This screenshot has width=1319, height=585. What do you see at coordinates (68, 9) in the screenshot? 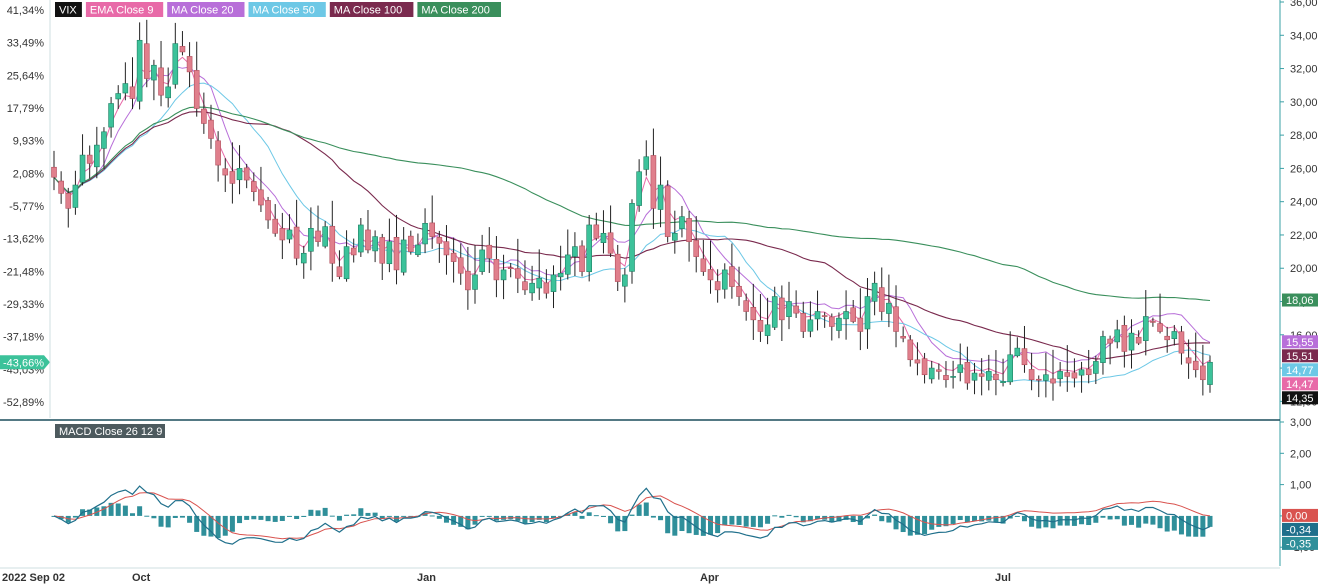
I see `legend-vix` at bounding box center [68, 9].